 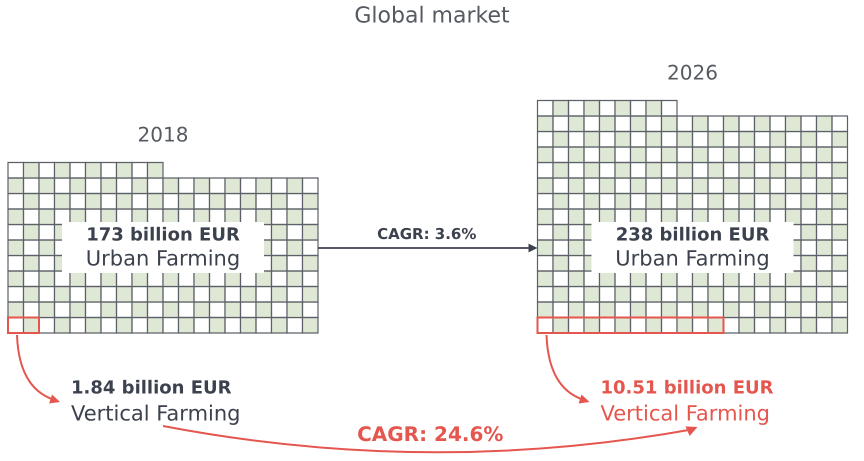 I want to click on legend-label: Urban Farming, so click(x=163, y=258).